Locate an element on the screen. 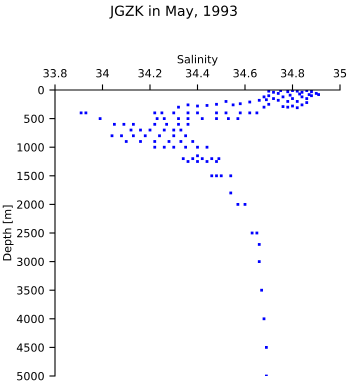 The image size is (348, 384). y-tick-label: 500 is located at coordinates (34, 118).